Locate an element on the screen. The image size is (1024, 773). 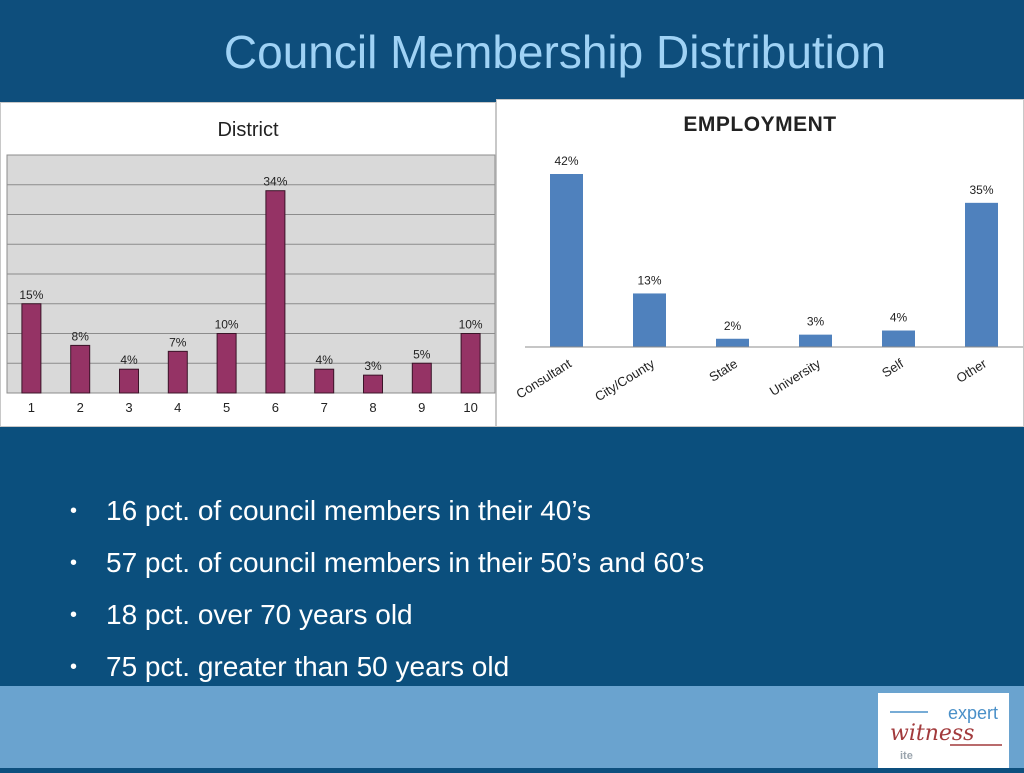
bullet-text: 18 pct. over 70 years old is located at coordinates (259, 614).